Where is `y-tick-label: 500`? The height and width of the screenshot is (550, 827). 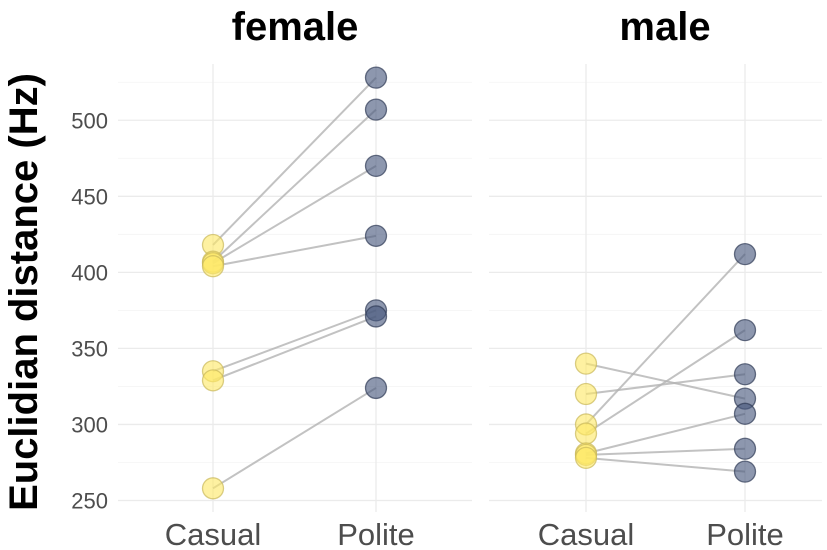 y-tick-label: 500 is located at coordinates (89, 120).